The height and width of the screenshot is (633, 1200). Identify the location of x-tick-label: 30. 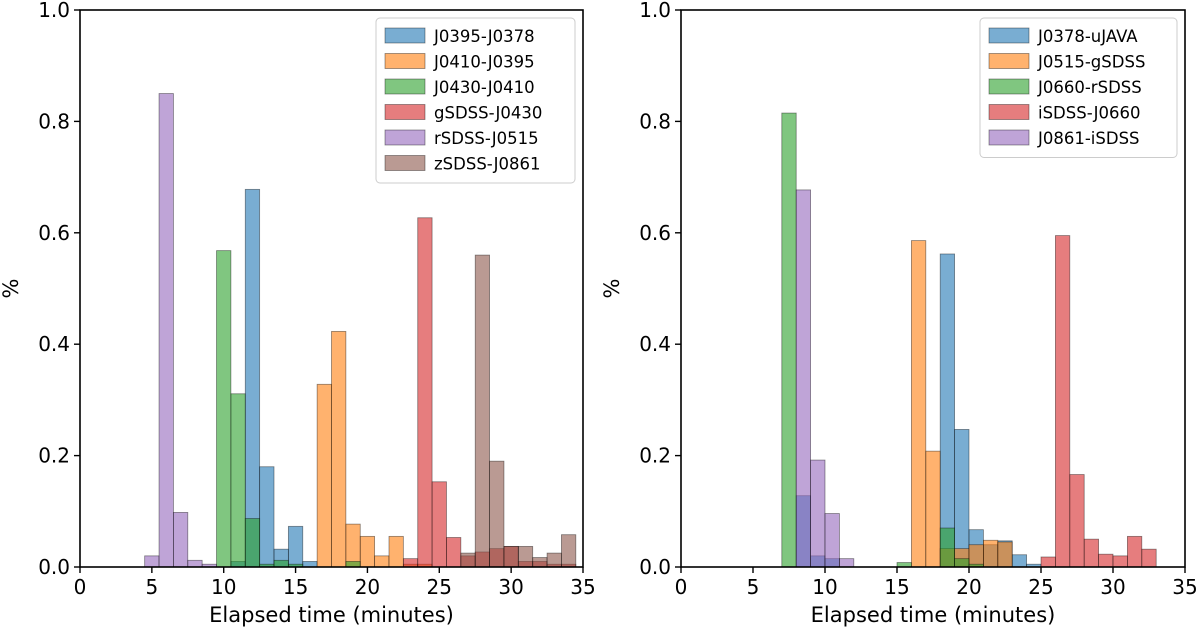
(1112, 587).